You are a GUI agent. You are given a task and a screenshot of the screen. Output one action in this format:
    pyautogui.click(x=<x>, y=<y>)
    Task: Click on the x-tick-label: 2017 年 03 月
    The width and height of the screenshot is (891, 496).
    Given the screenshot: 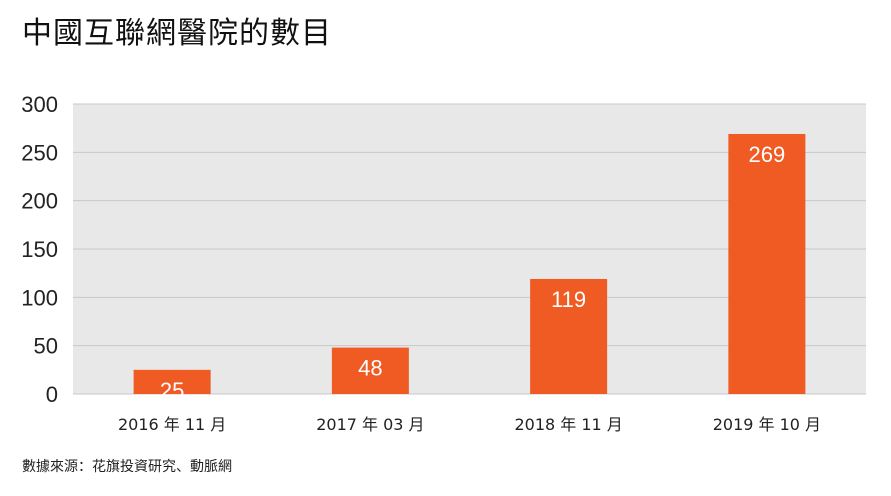 What is the action you would take?
    pyautogui.click(x=370, y=424)
    